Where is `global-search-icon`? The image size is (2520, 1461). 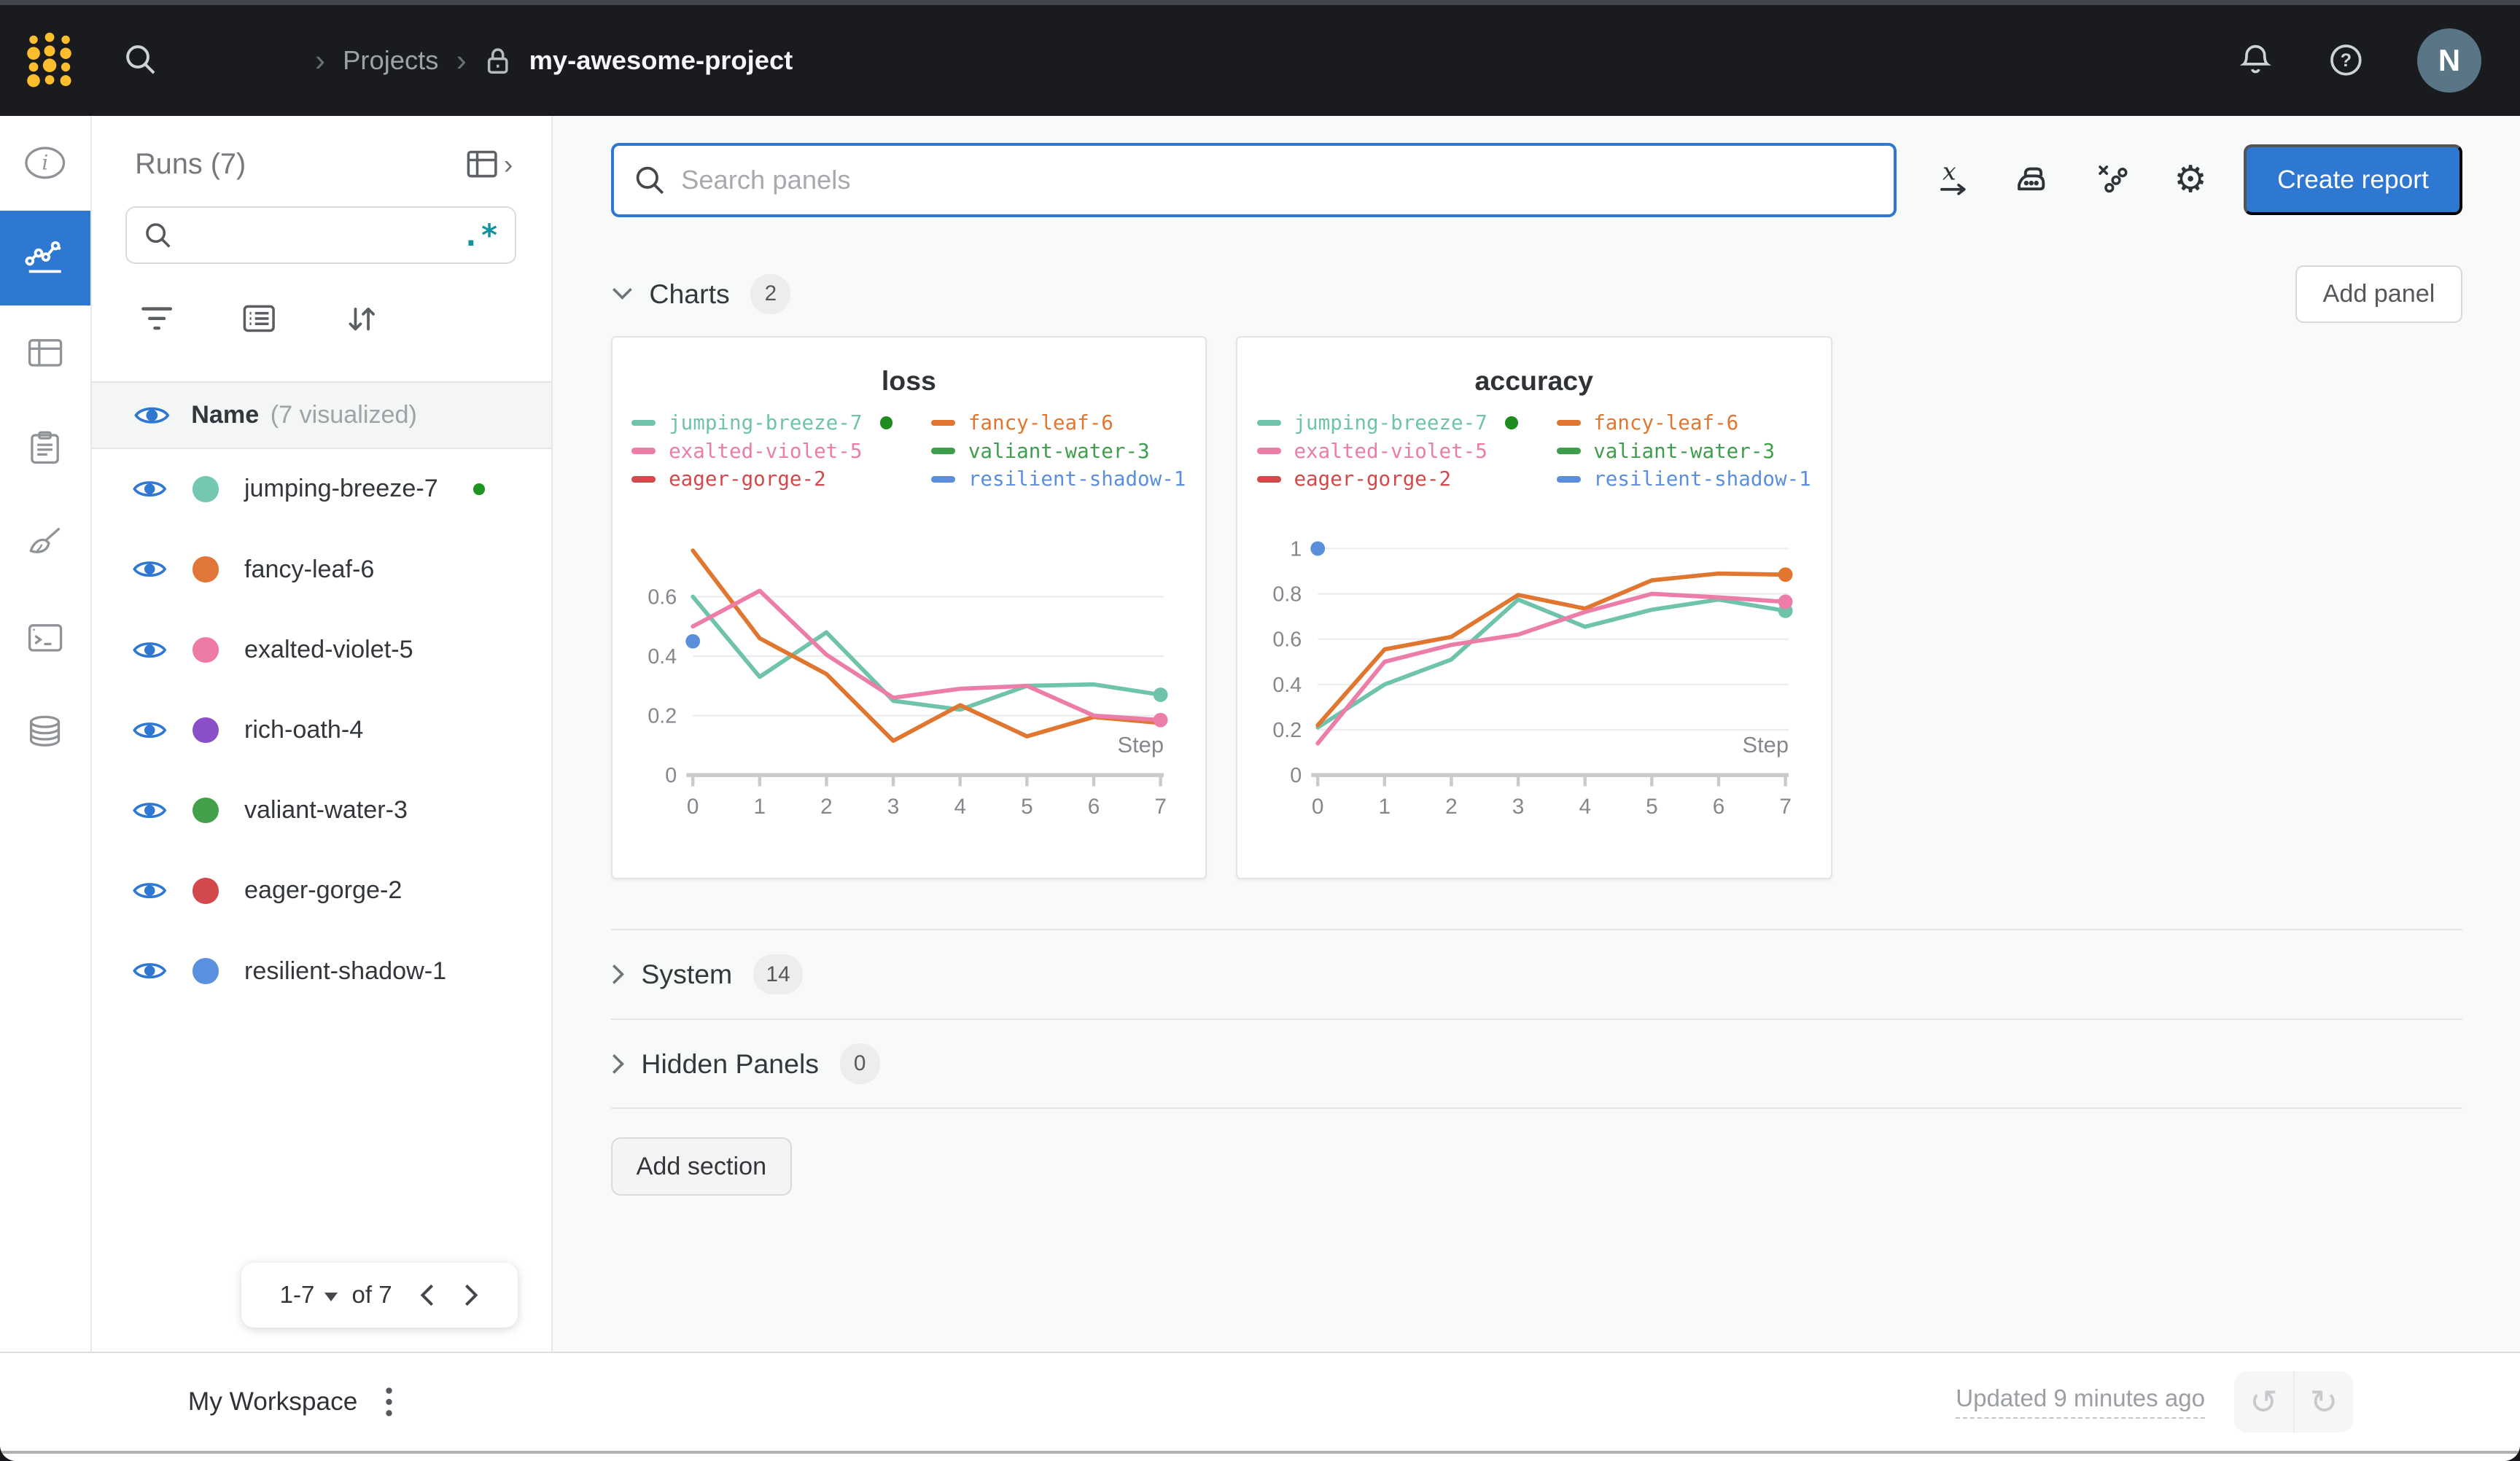 global-search-icon is located at coordinates (141, 60).